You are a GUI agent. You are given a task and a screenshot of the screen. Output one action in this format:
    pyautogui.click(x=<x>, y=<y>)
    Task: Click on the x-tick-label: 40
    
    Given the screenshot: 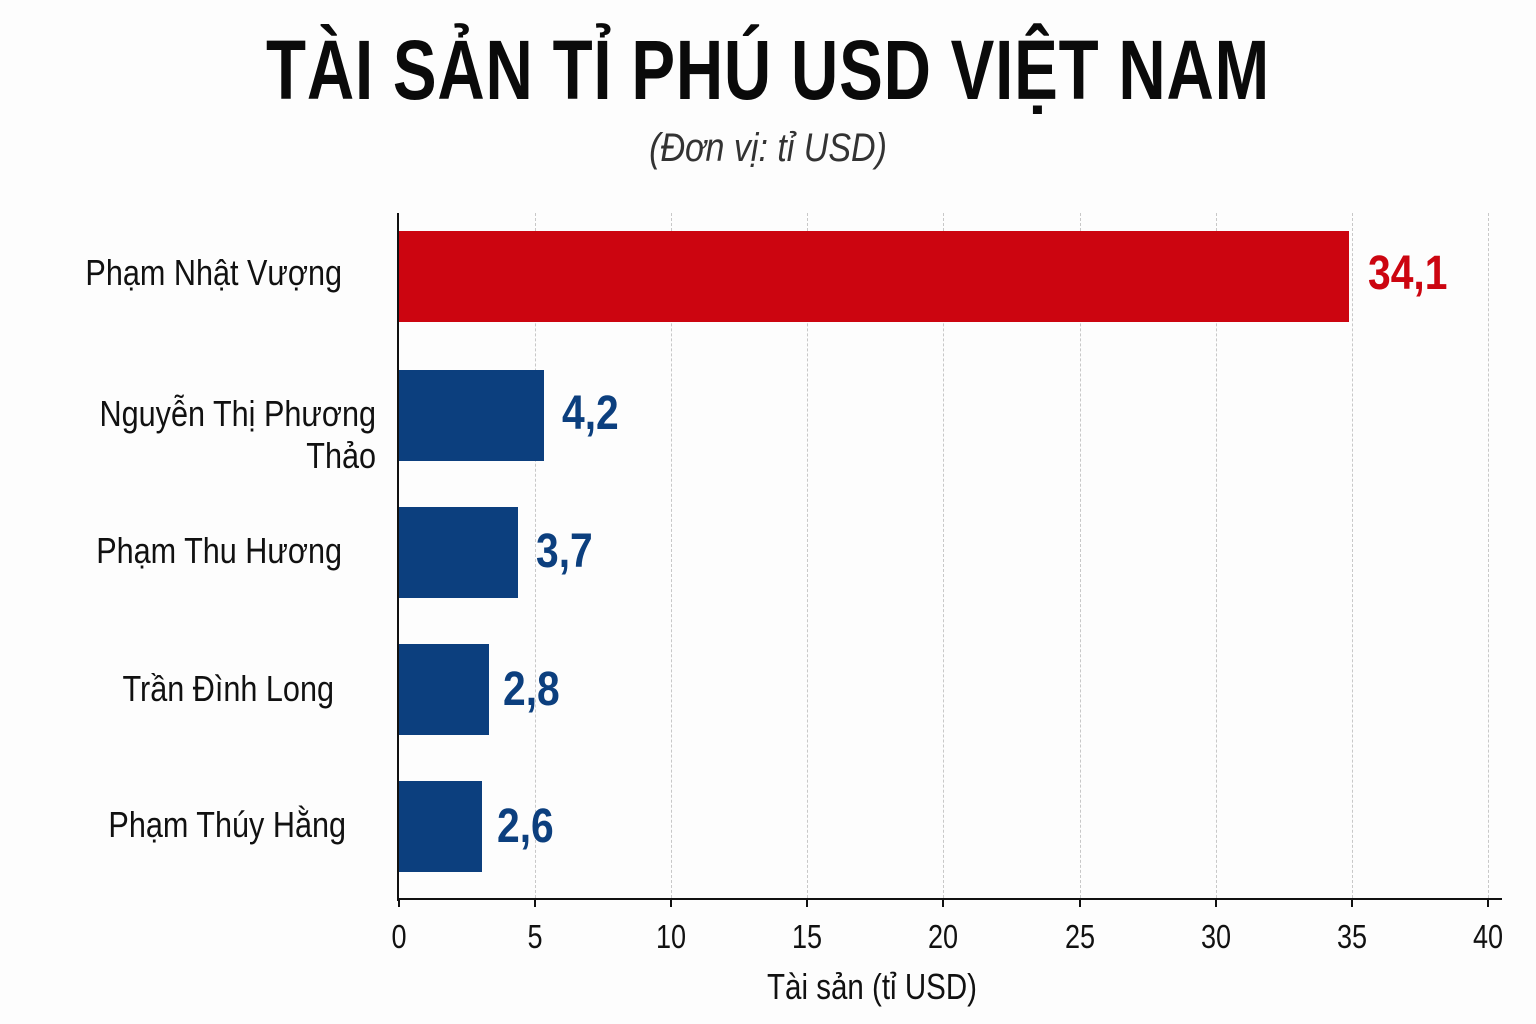 What is the action you would take?
    pyautogui.click(x=1488, y=936)
    